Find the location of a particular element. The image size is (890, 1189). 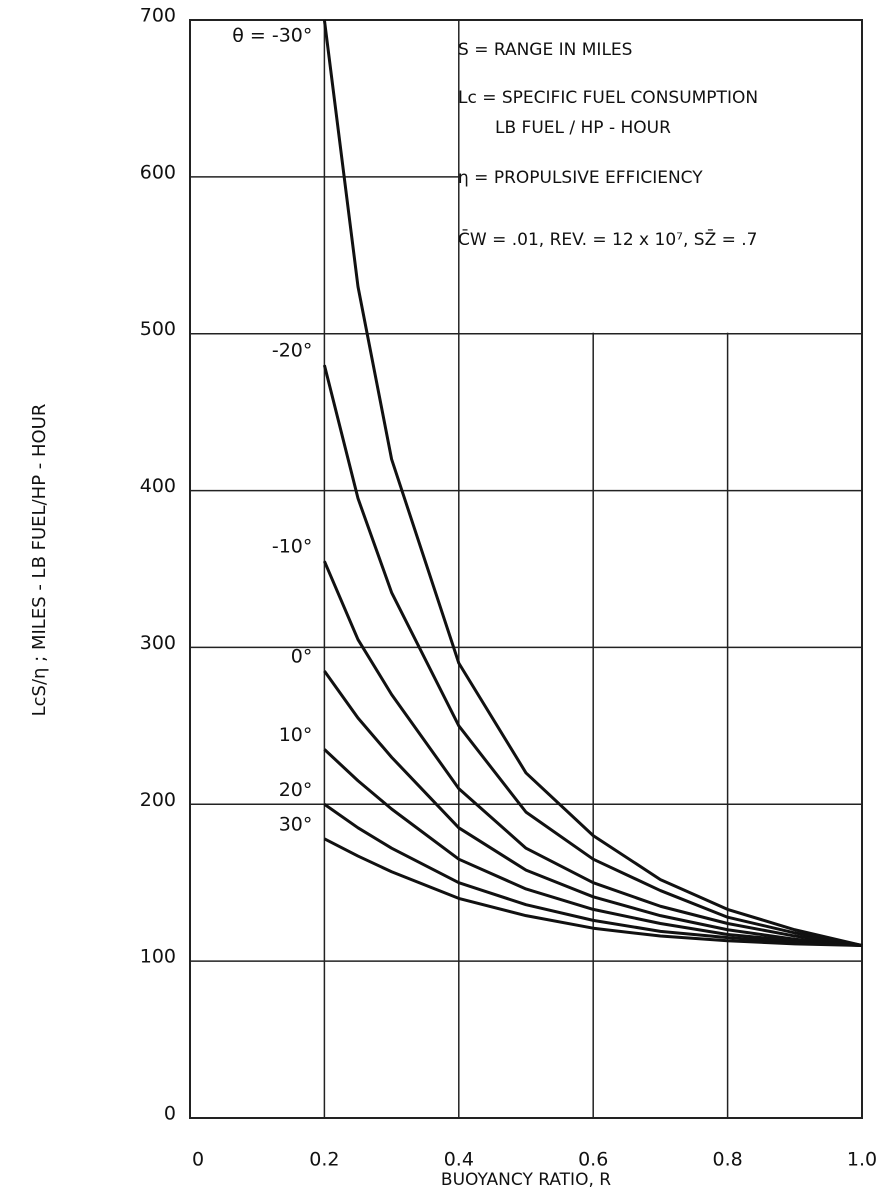

annotation: S = RANGE IN MILES is located at coordinates (545, 50).